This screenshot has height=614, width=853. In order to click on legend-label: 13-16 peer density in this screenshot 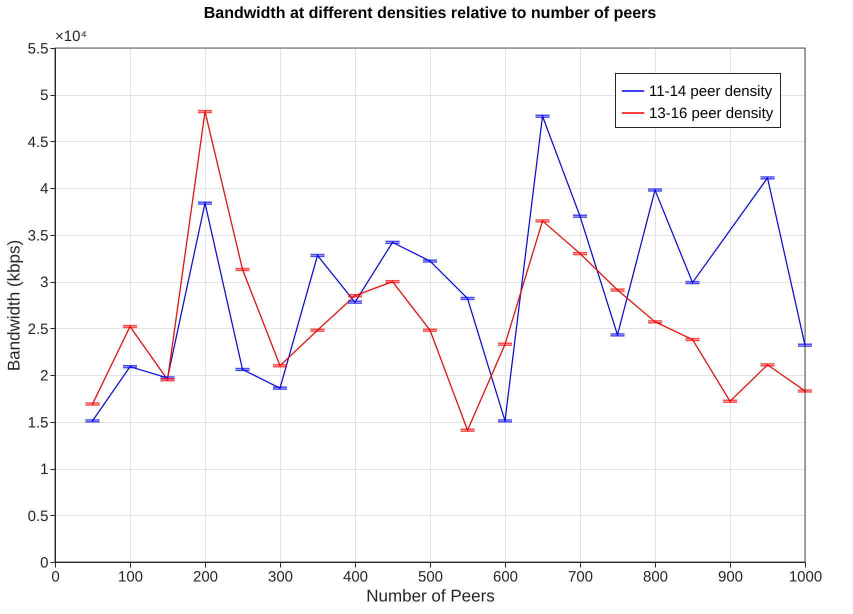, I will do `click(711, 113)`.